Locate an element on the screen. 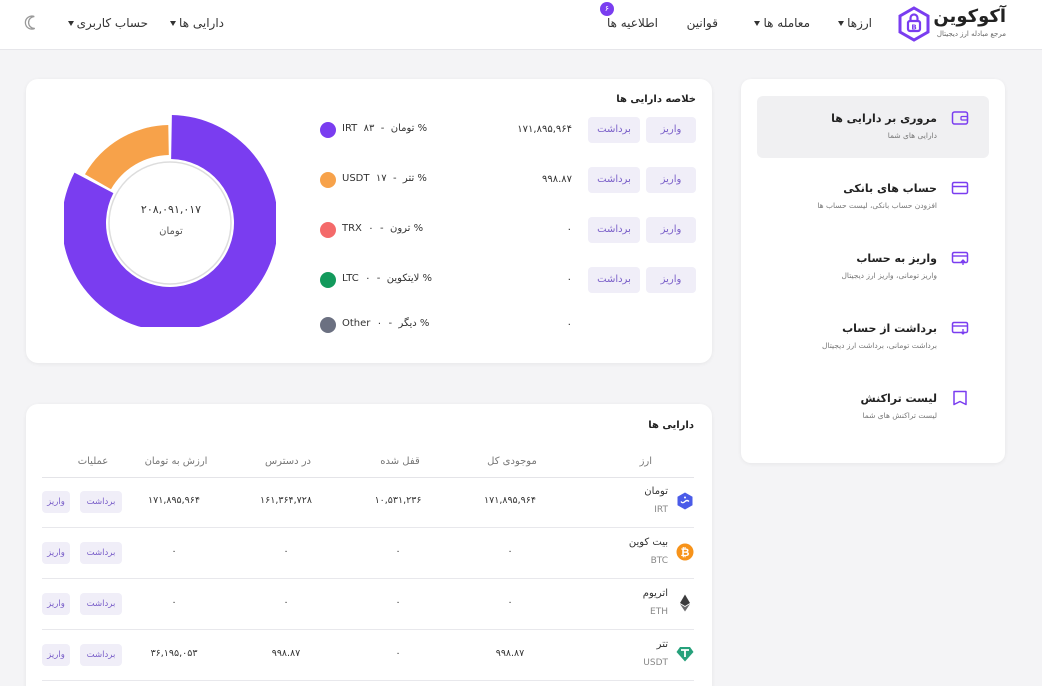  summary-label: TRX ترون - ۰ % is located at coordinates (383, 228).